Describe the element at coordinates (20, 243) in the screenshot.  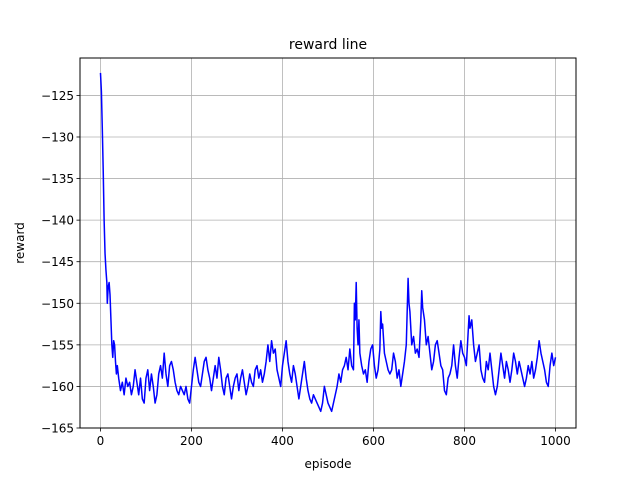
I see `y-axis-label: reward` at that location.